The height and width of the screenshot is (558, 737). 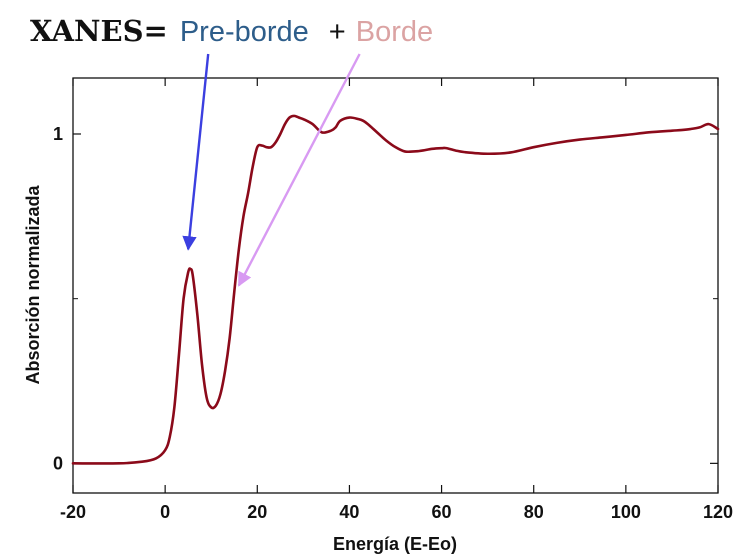 I want to click on x-tick-label: 60, so click(x=442, y=512).